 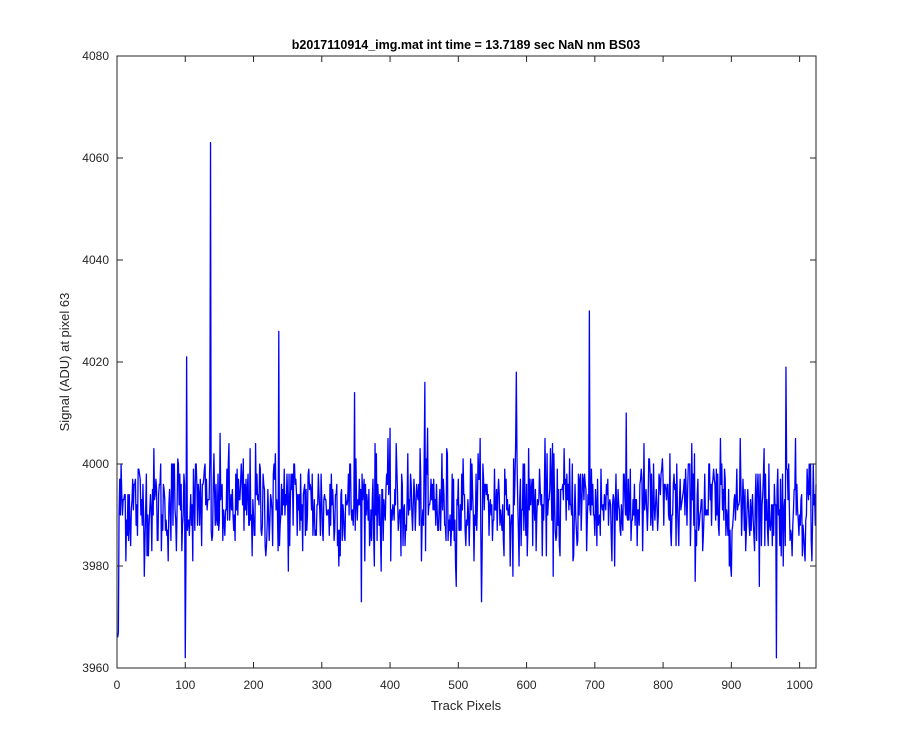 I want to click on x-tick-label: 800, so click(x=663, y=685).